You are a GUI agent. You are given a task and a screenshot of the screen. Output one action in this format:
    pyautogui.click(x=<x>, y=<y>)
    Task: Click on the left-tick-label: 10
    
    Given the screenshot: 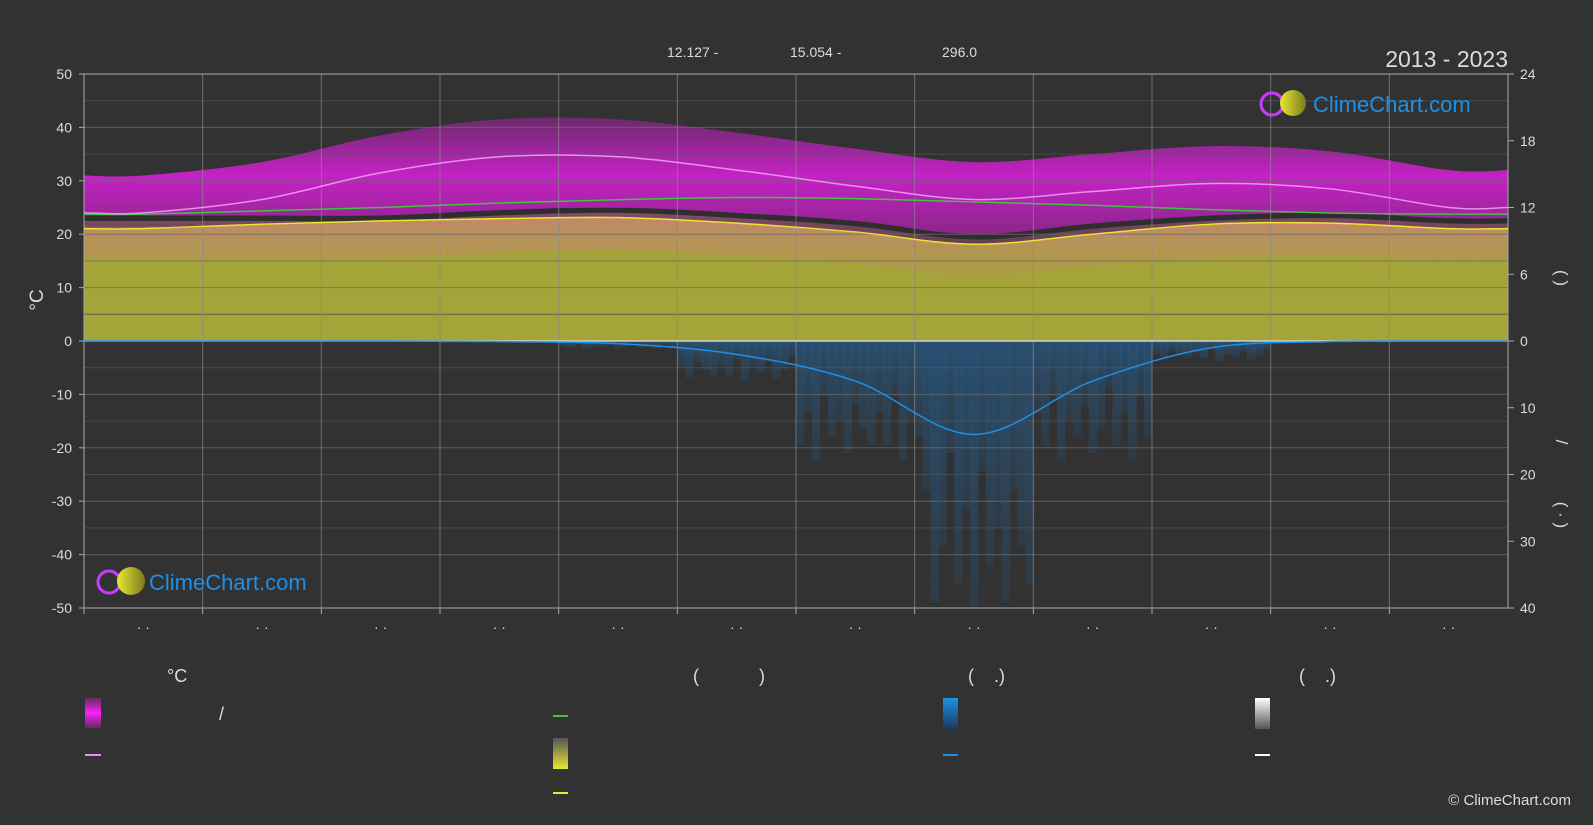 What is the action you would take?
    pyautogui.click(x=64, y=288)
    